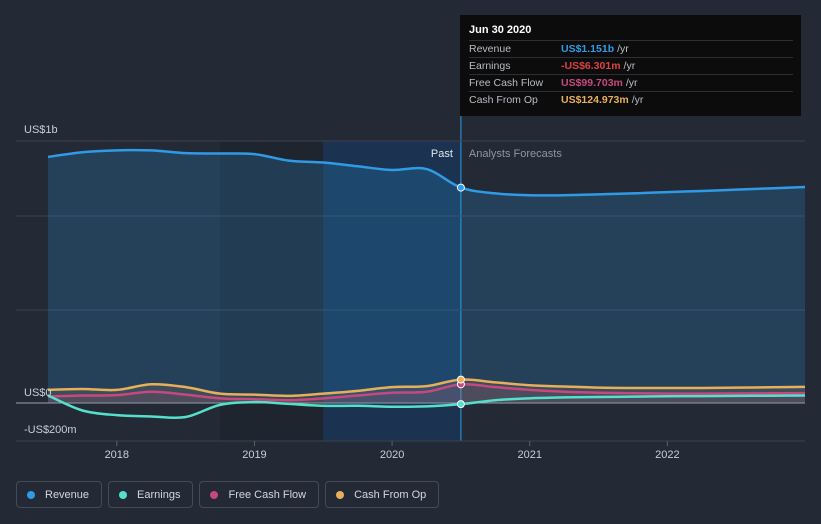  Describe the element at coordinates (50, 430) in the screenshot. I see `y-label-bottom: -US$200m` at that location.